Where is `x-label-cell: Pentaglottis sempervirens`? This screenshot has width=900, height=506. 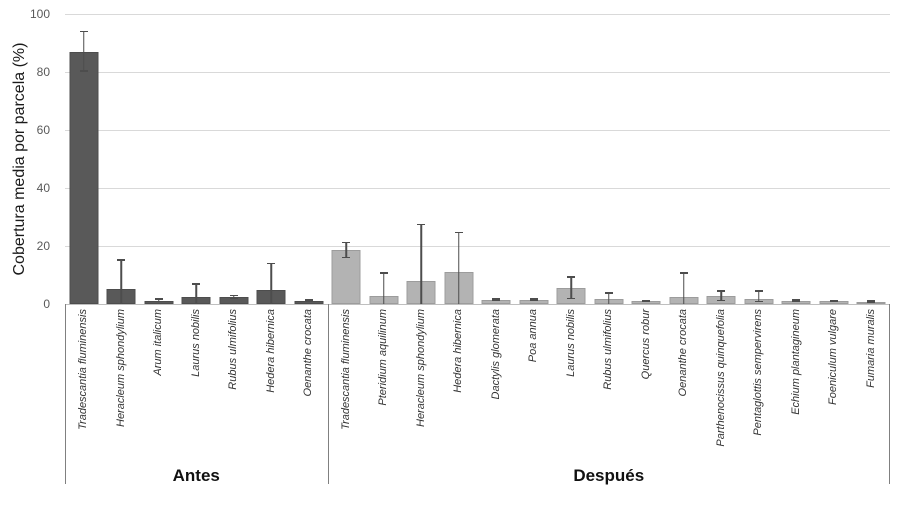 x-label-cell: Pentaglottis sempervirens is located at coordinates (759, 397).